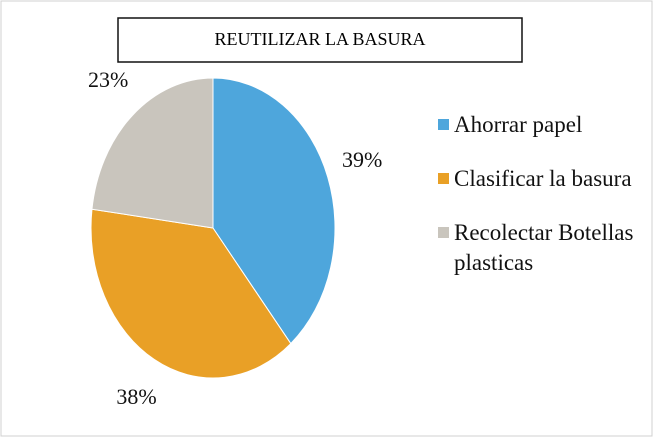 Image resolution: width=653 pixels, height=437 pixels. I want to click on legend-label: Clasificar la basura, so click(543, 178).